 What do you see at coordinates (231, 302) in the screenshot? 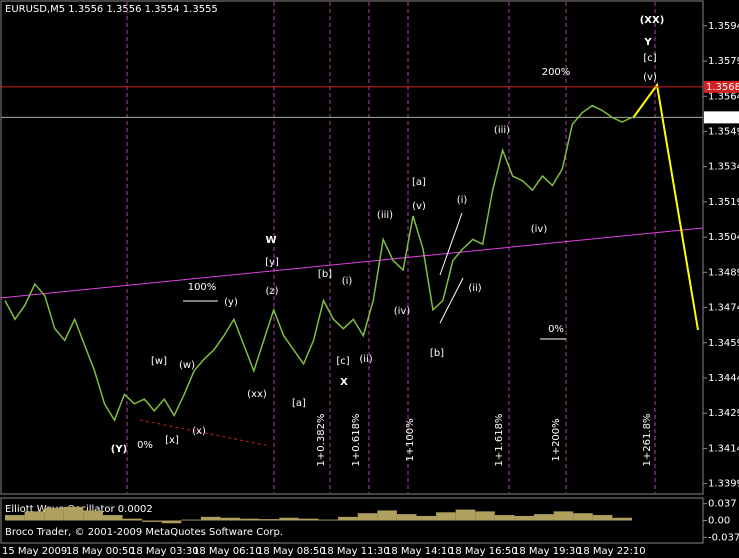
I see `wave-label: (y)` at bounding box center [231, 302].